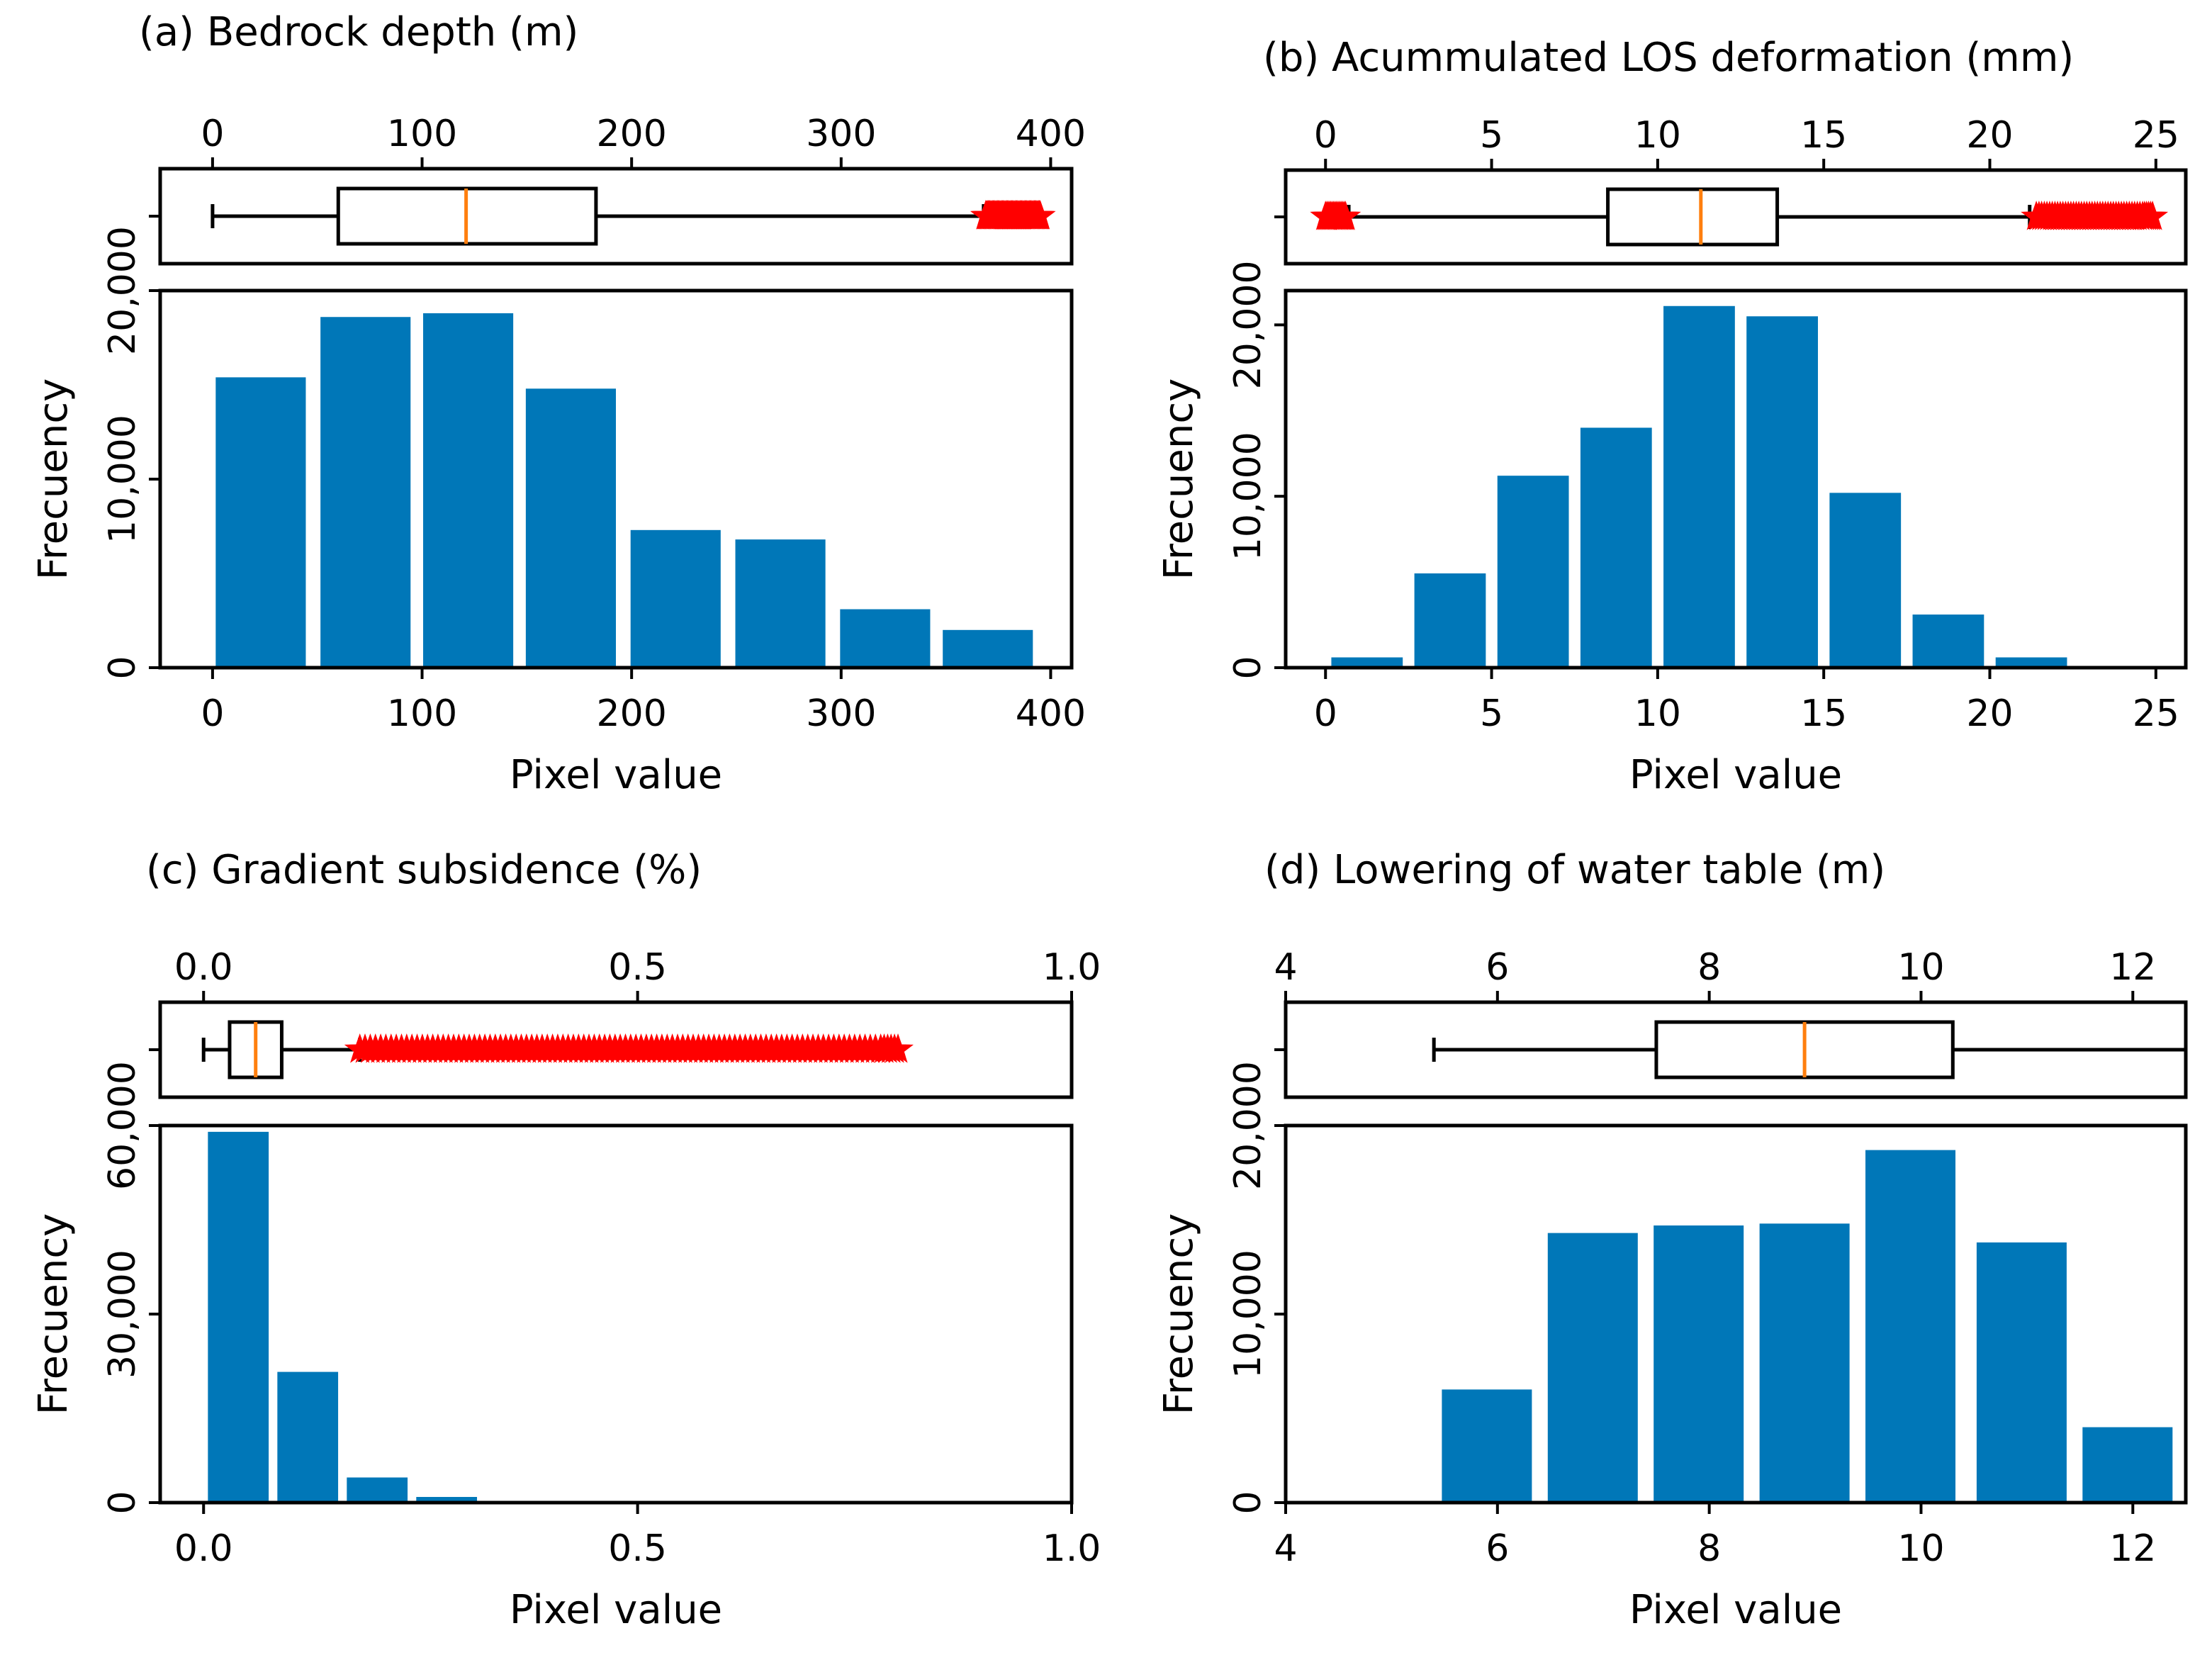 Image resolution: width=2212 pixels, height=1655 pixels. Describe the element at coordinates (1072, 1548) in the screenshot. I see `x-tick-label: 1.0` at that location.